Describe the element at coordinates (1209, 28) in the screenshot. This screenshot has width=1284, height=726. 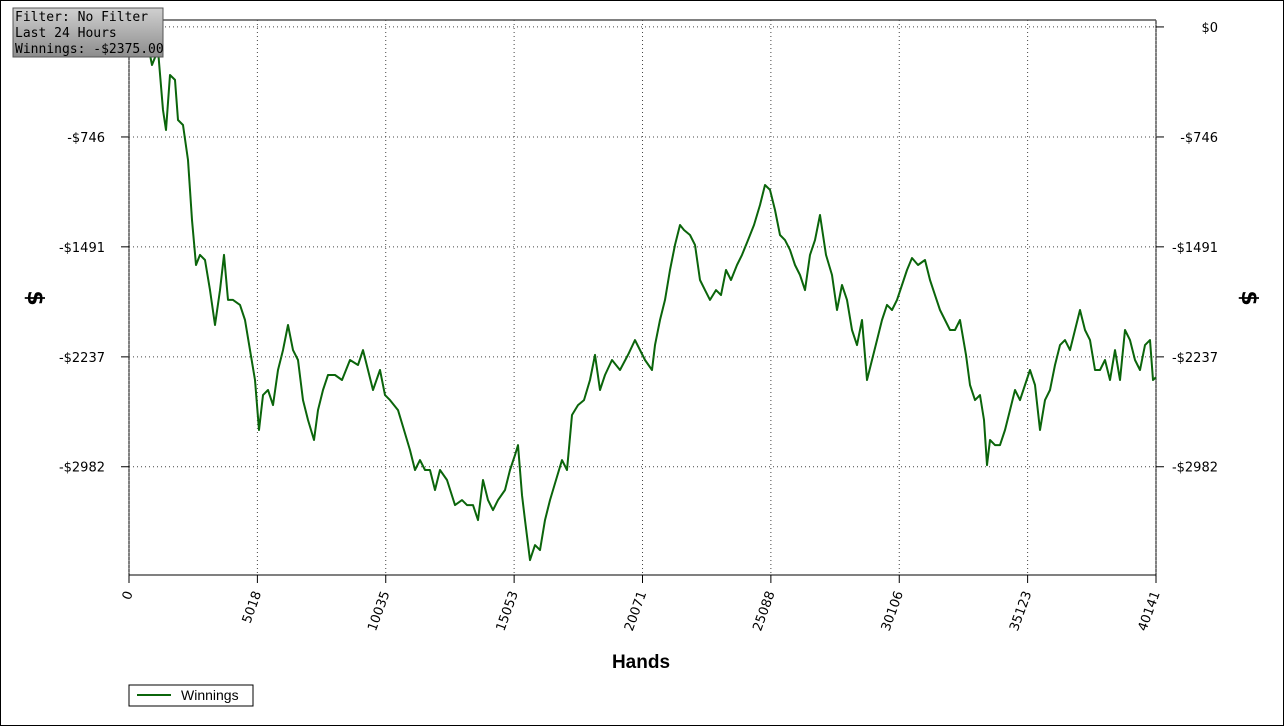
I see `y2-tick-label: $0` at that location.